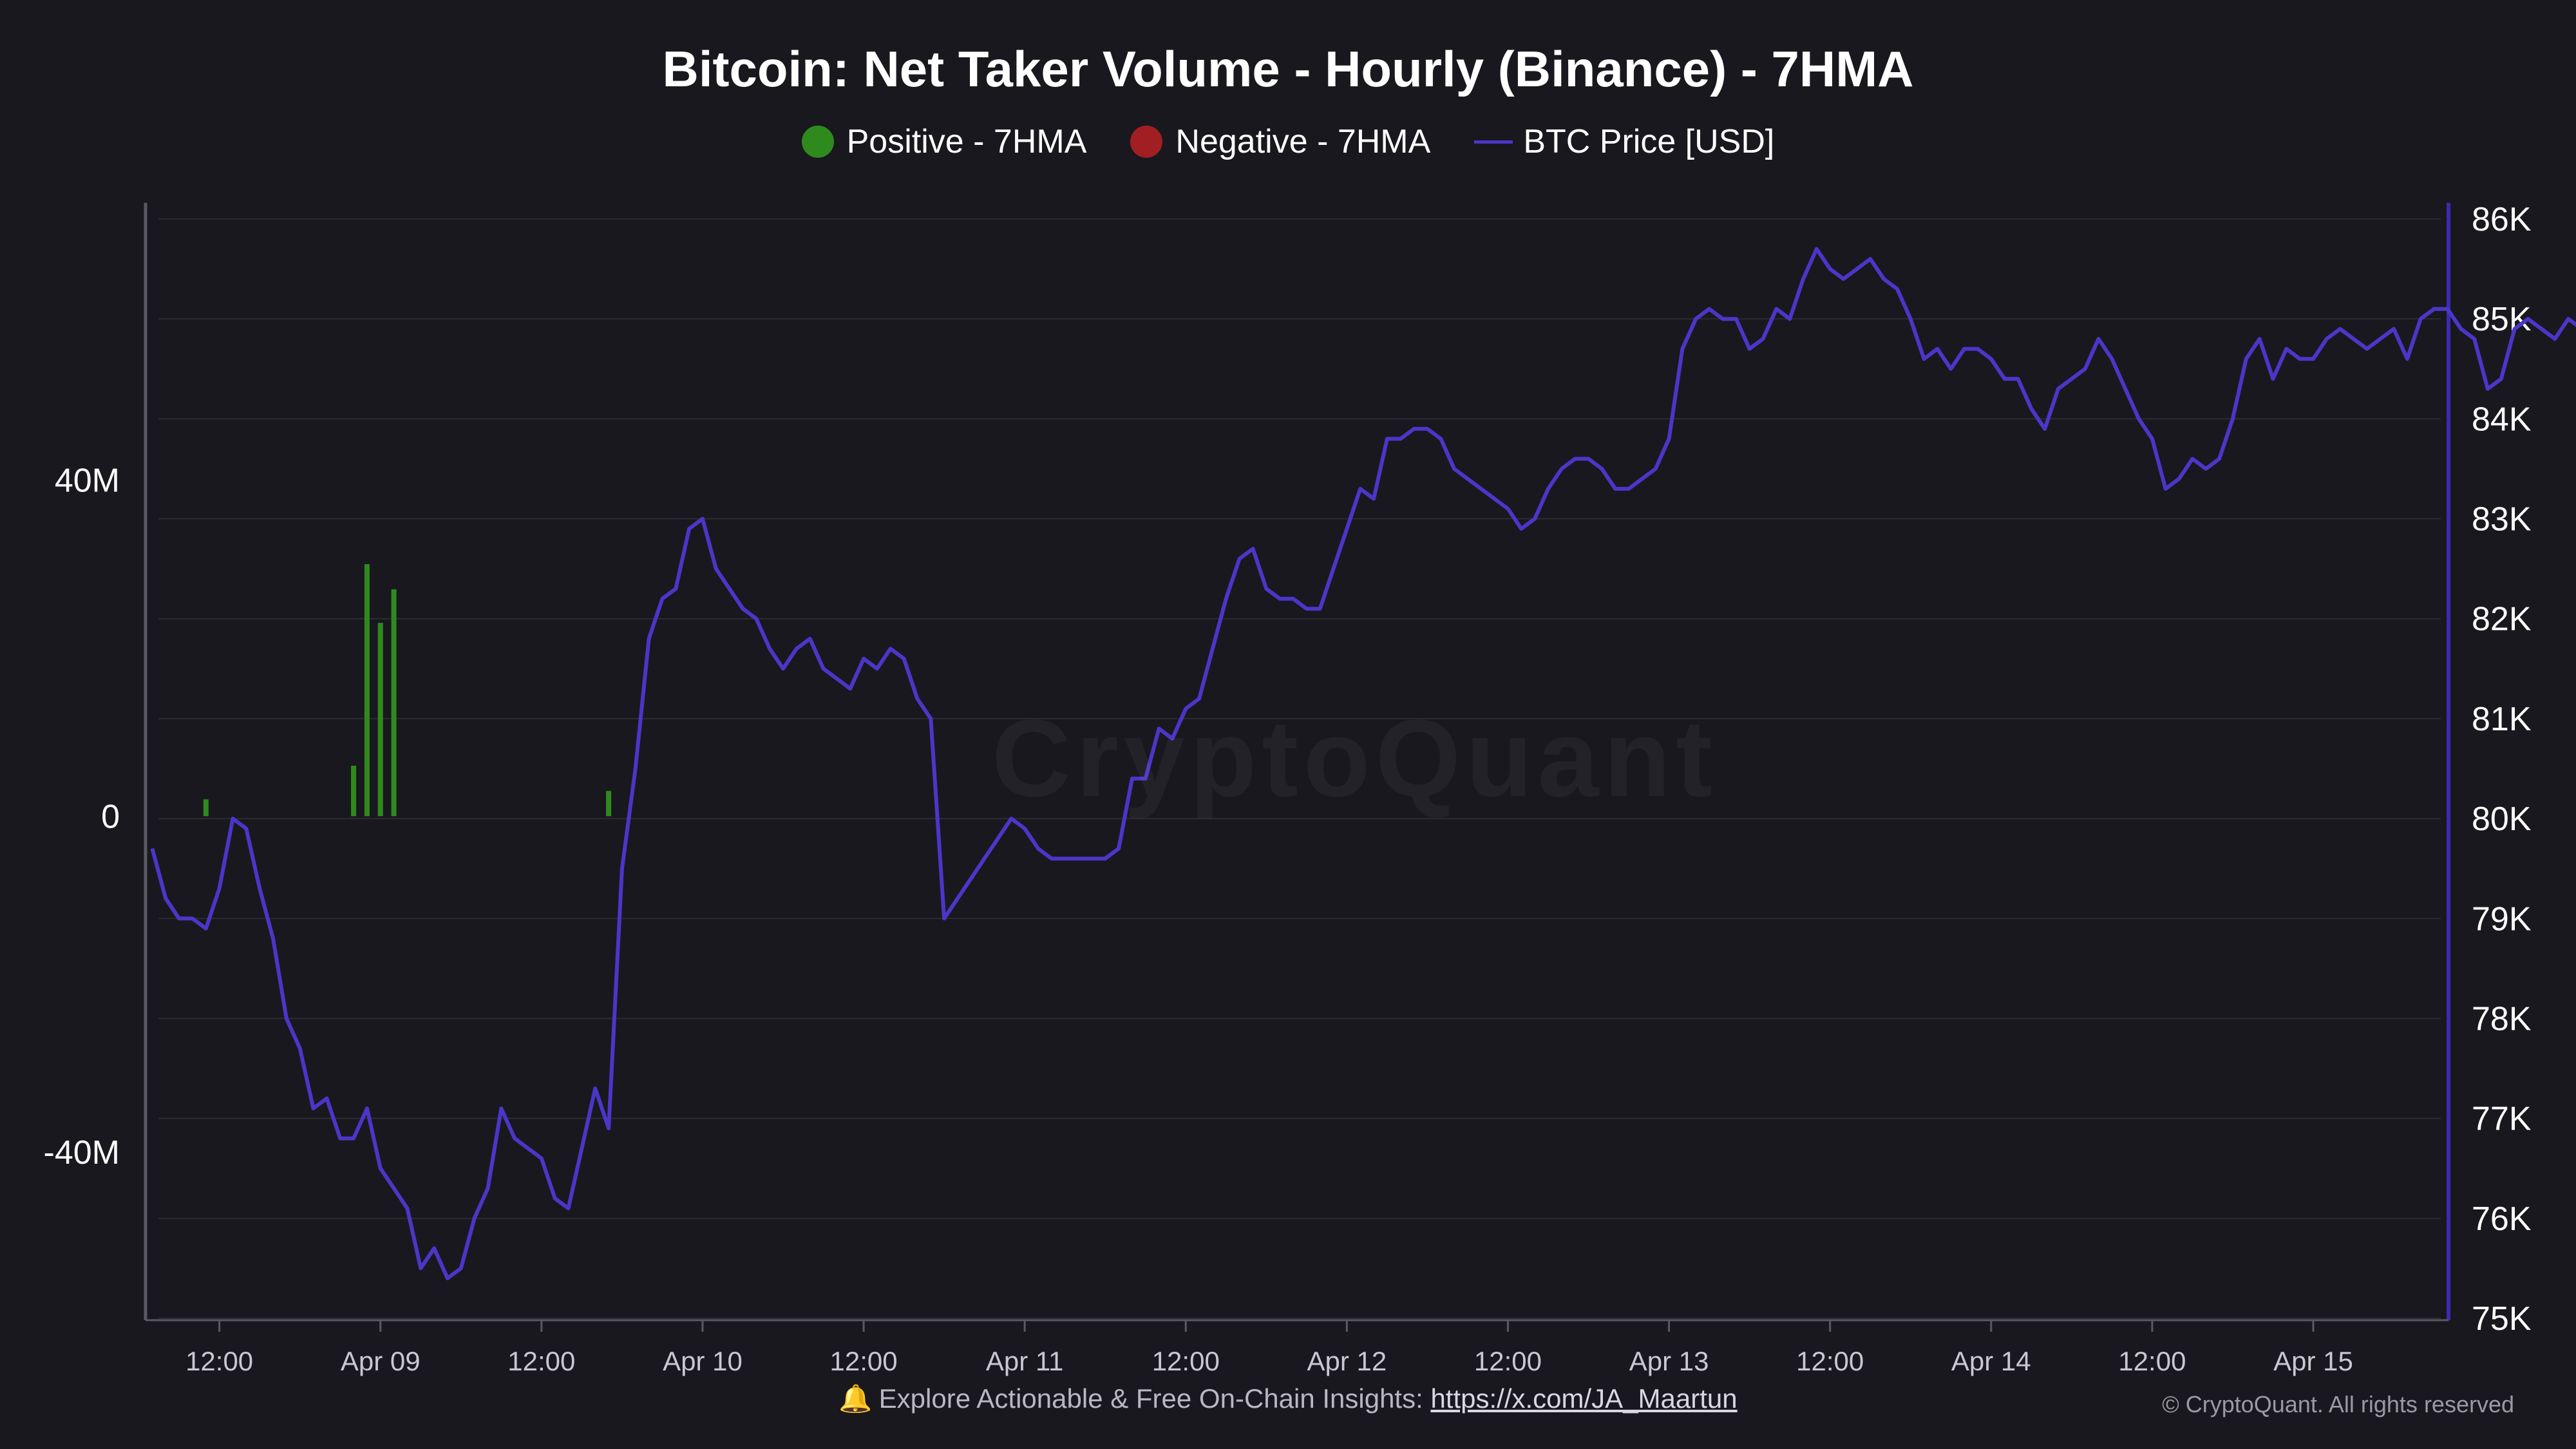  What do you see at coordinates (381, 1361) in the screenshot?
I see `x-tick-label: Apr 09` at bounding box center [381, 1361].